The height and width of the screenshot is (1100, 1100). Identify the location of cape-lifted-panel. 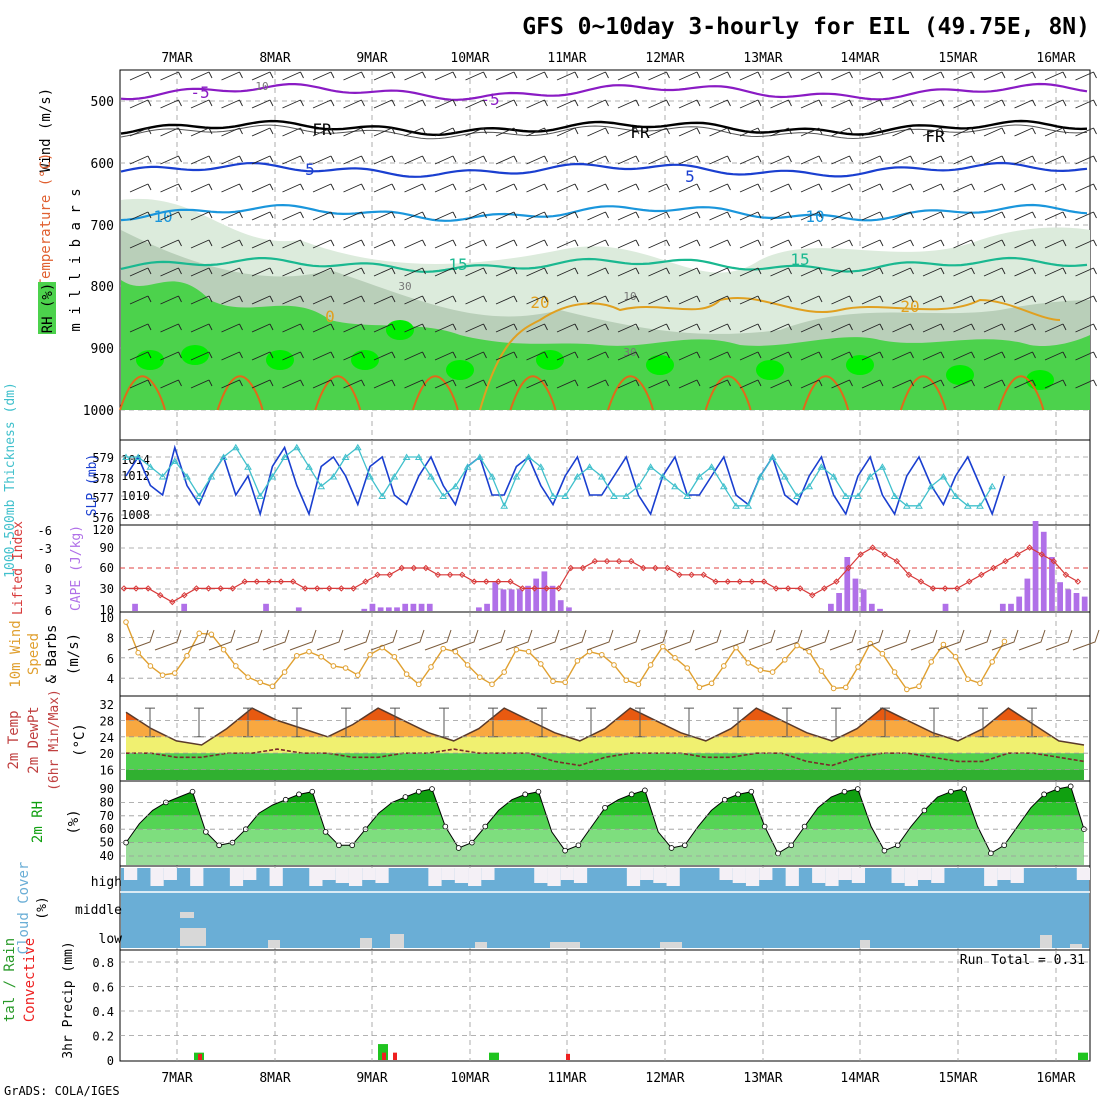
(605, 567).